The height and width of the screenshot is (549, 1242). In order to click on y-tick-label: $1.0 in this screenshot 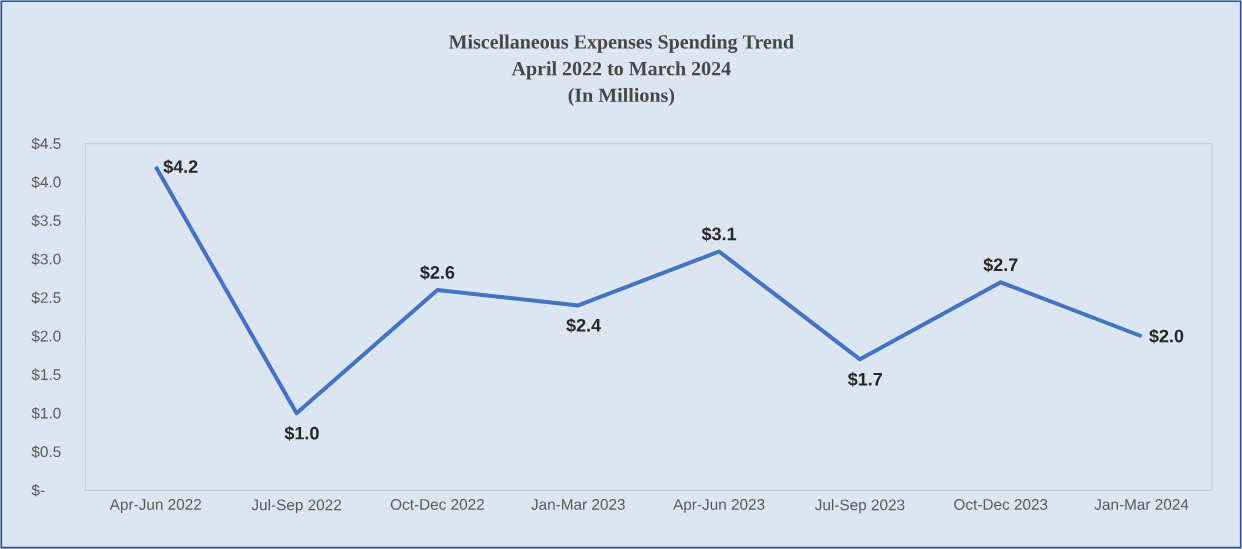, I will do `click(46, 413)`.